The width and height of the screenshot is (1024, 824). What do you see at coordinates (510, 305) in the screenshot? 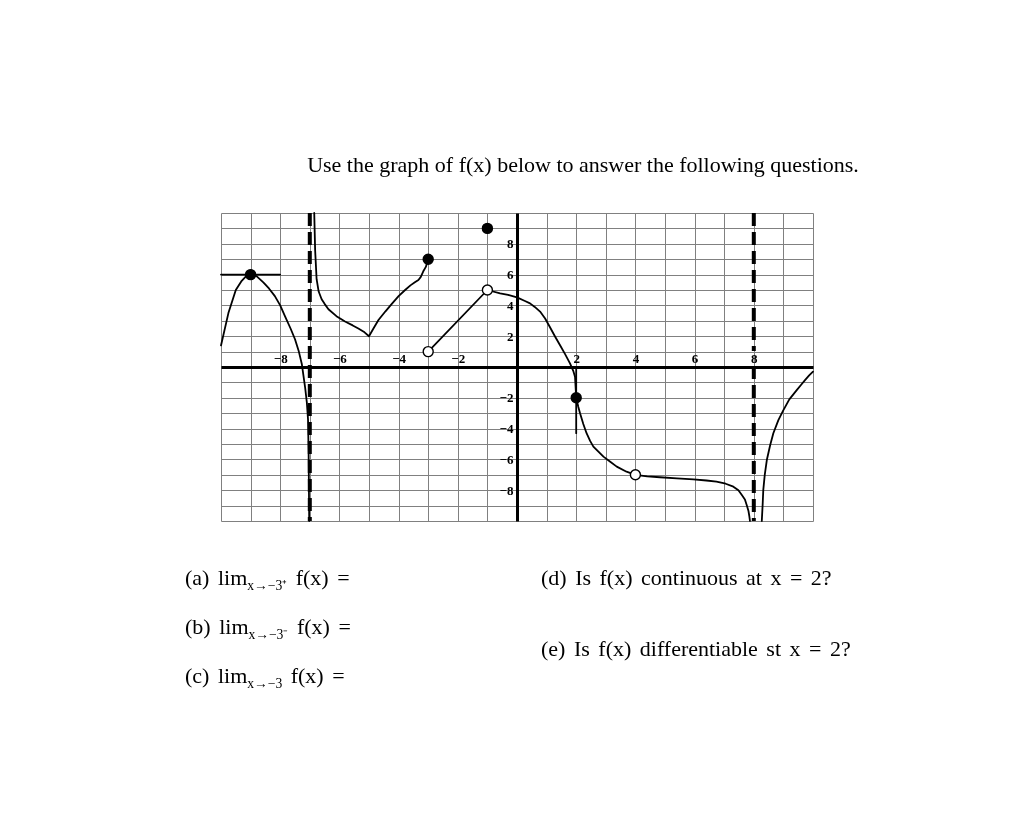
I see `y-tick-label: 4` at bounding box center [510, 305].